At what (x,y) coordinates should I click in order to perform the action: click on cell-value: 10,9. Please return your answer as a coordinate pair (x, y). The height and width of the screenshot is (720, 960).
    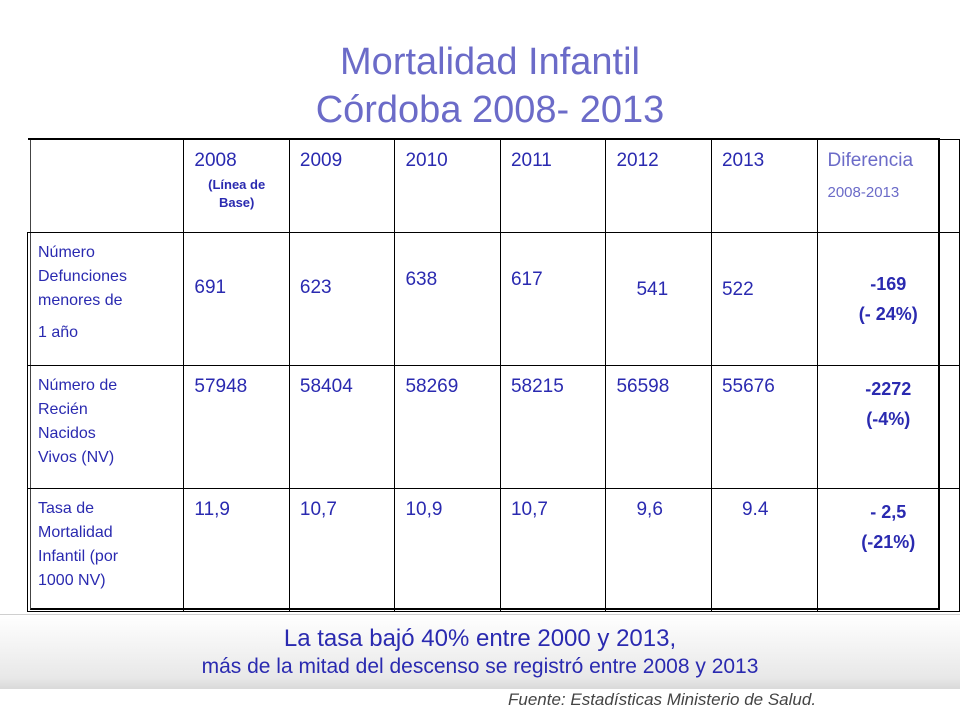
    Looking at the image, I should click on (424, 509).